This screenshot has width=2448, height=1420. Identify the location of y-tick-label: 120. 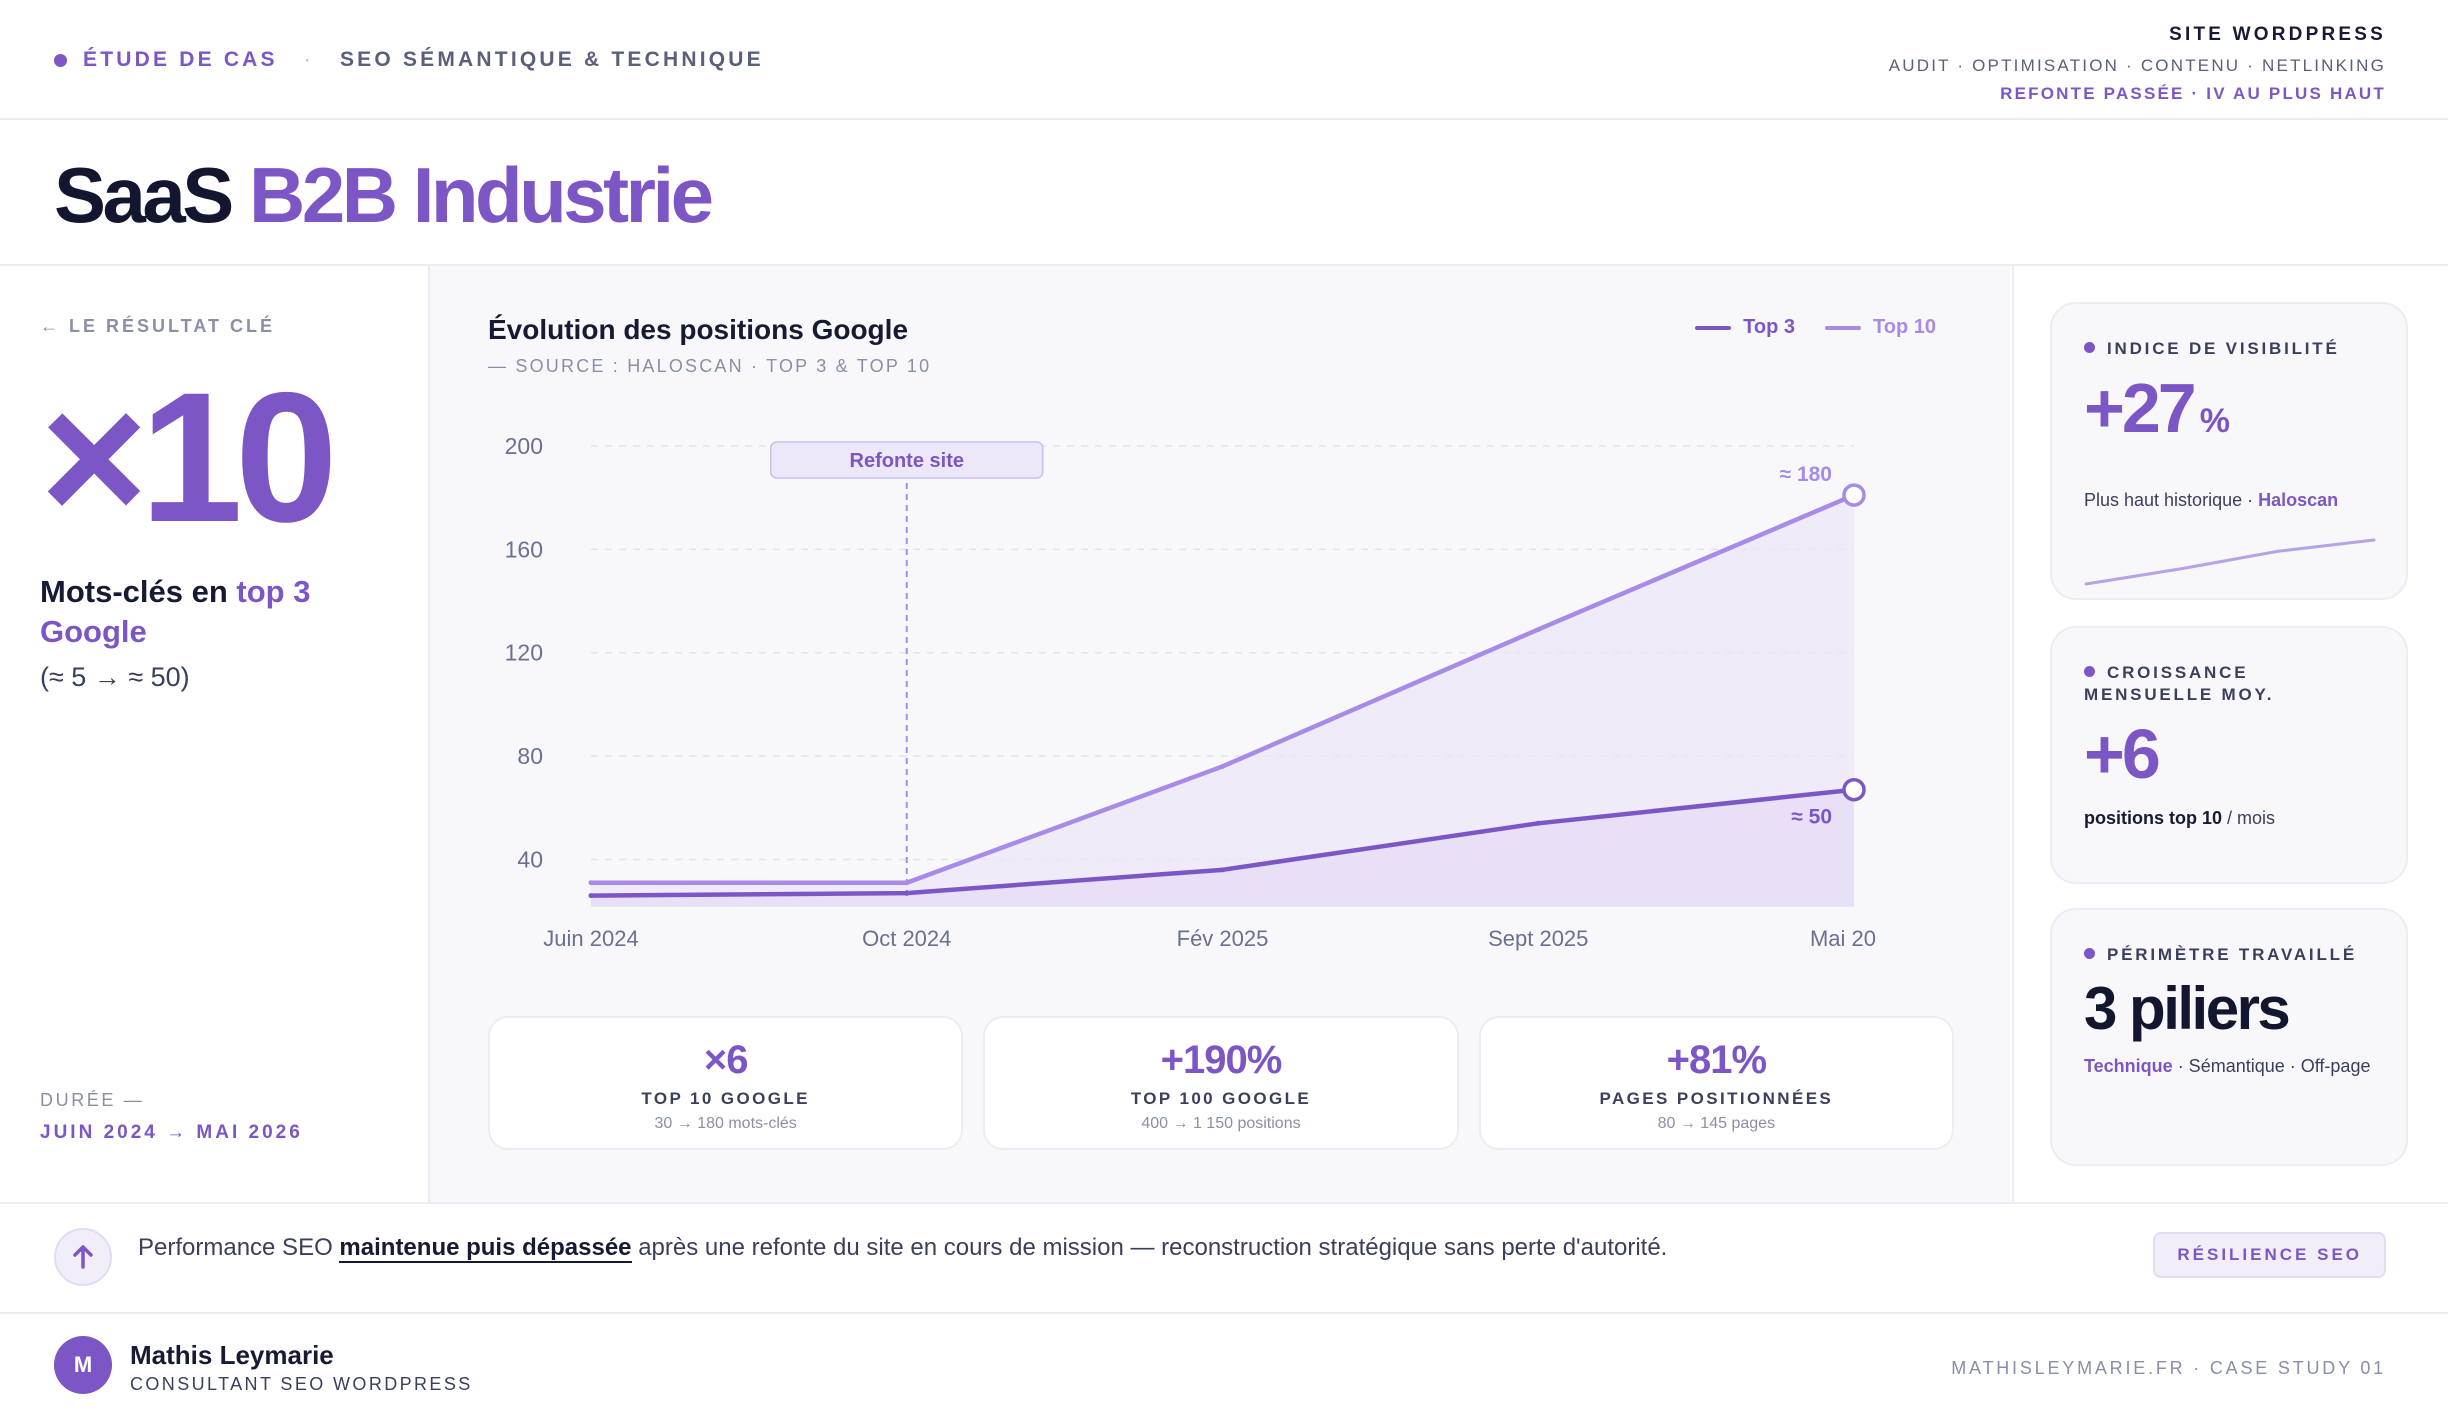
(524, 653).